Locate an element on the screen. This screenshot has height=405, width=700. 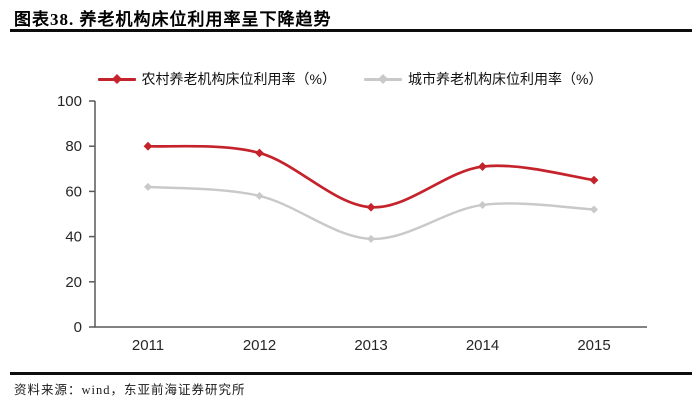
series-line-rural is located at coordinates (371, 176).